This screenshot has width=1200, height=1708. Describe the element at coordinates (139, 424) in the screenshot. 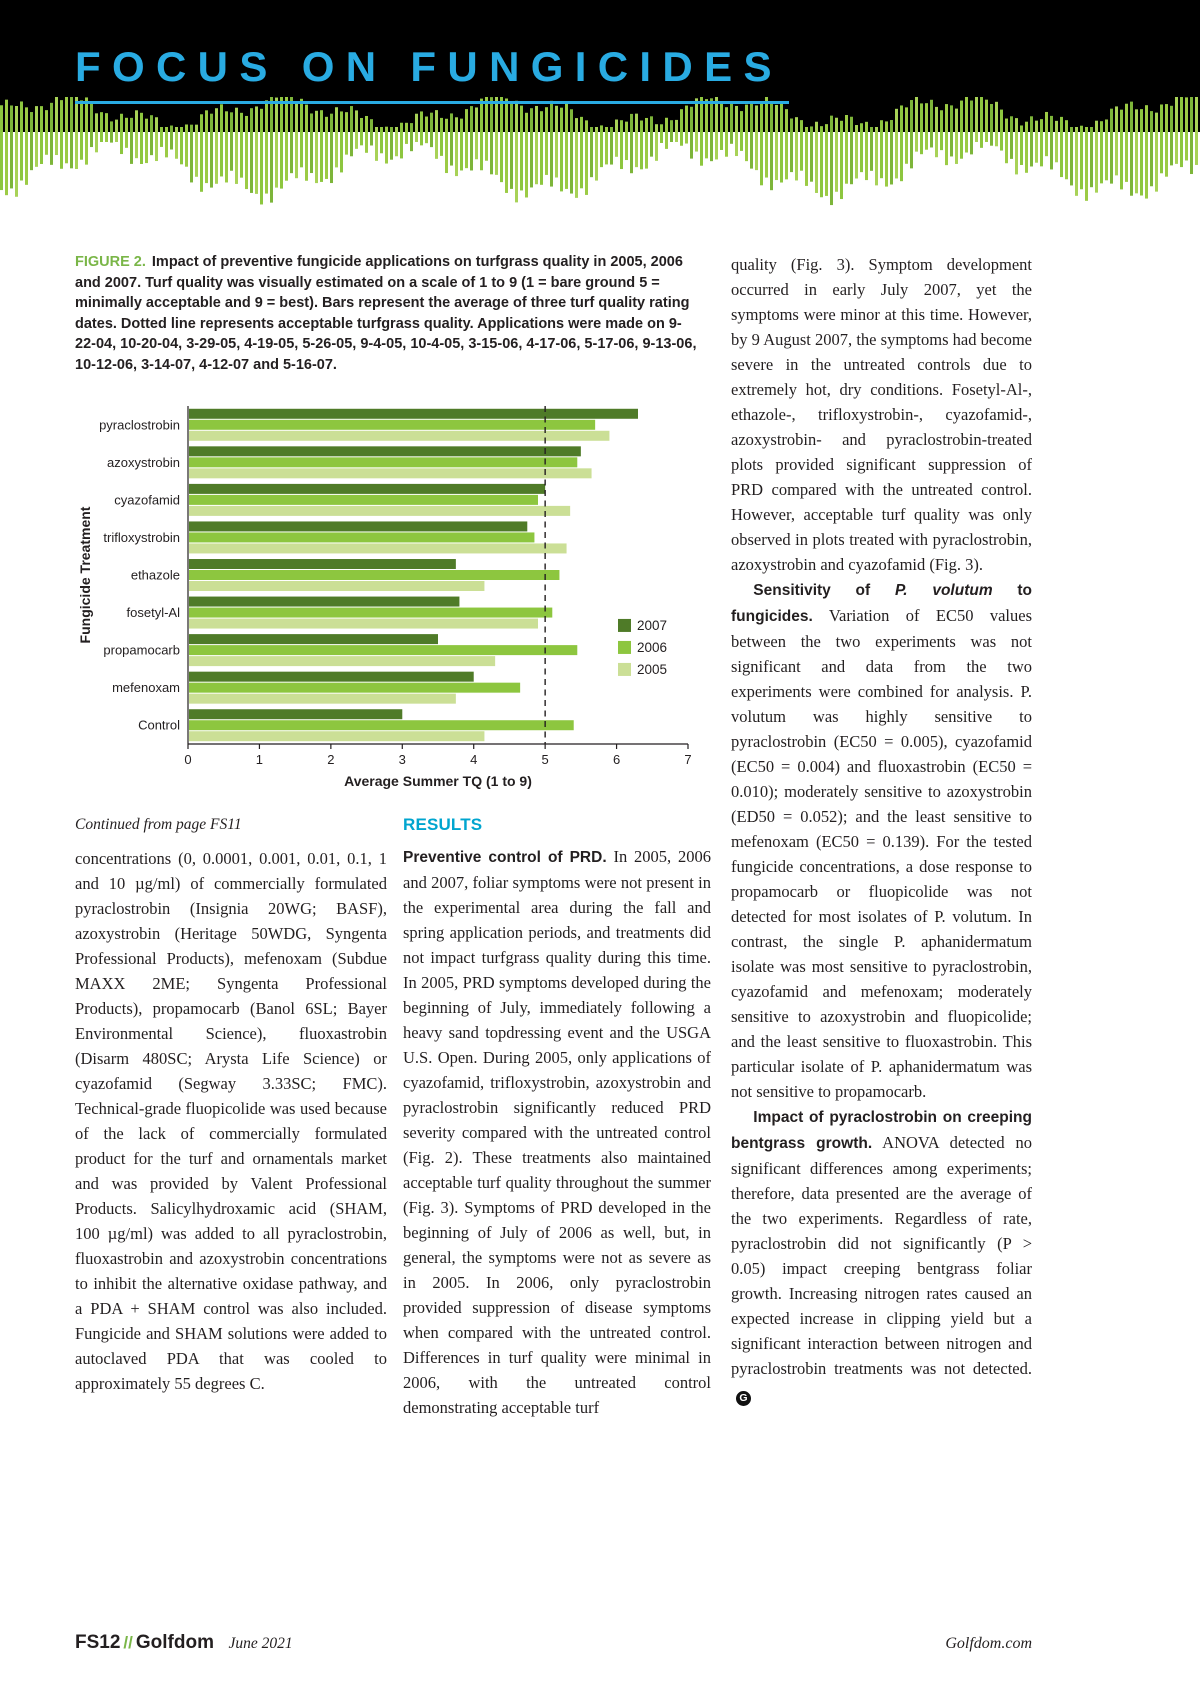

I see `svg-text: pyraclostrobin` at that location.